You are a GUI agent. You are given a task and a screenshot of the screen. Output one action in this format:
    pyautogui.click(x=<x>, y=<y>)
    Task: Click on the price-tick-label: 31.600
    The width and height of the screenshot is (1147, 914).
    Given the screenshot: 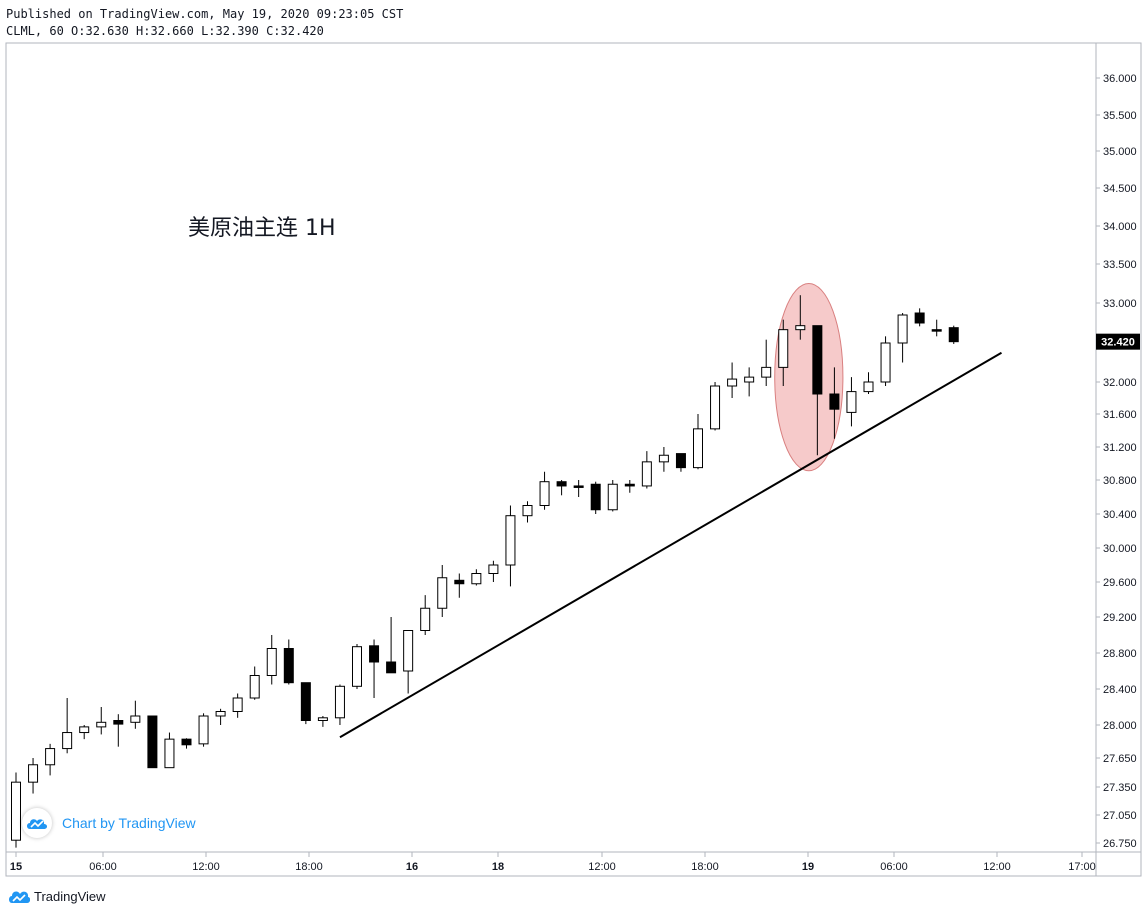 What is the action you would take?
    pyautogui.click(x=1120, y=415)
    